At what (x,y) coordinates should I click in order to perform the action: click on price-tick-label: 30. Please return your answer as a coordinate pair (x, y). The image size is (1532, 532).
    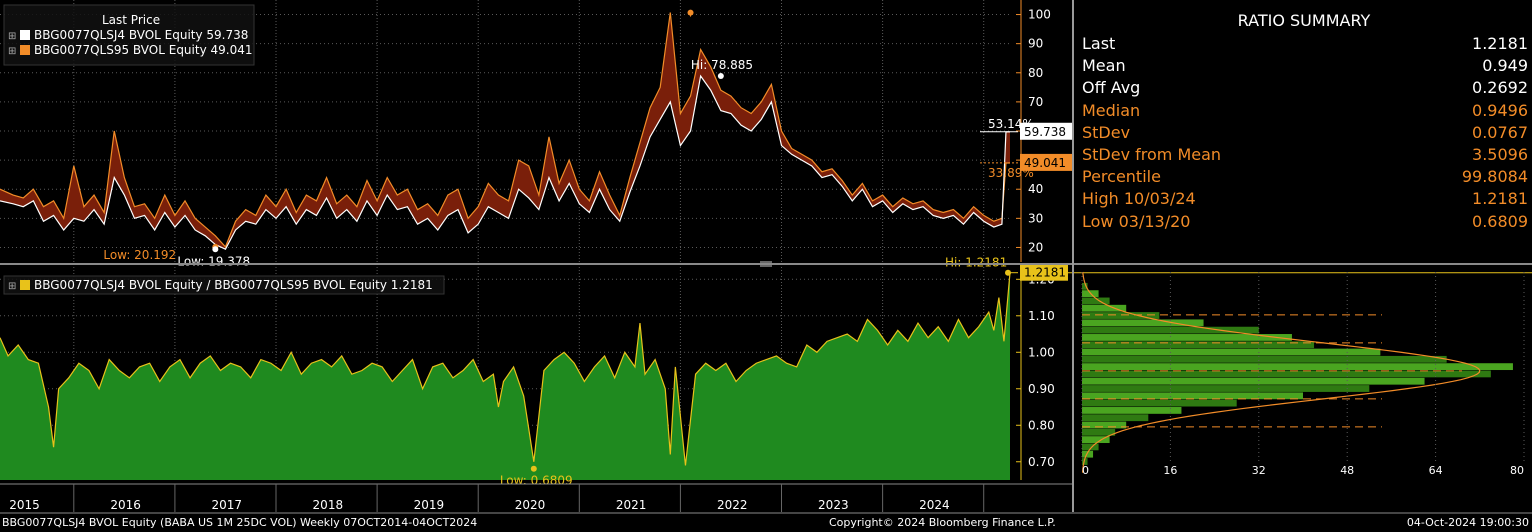
    Looking at the image, I should click on (1035, 218).